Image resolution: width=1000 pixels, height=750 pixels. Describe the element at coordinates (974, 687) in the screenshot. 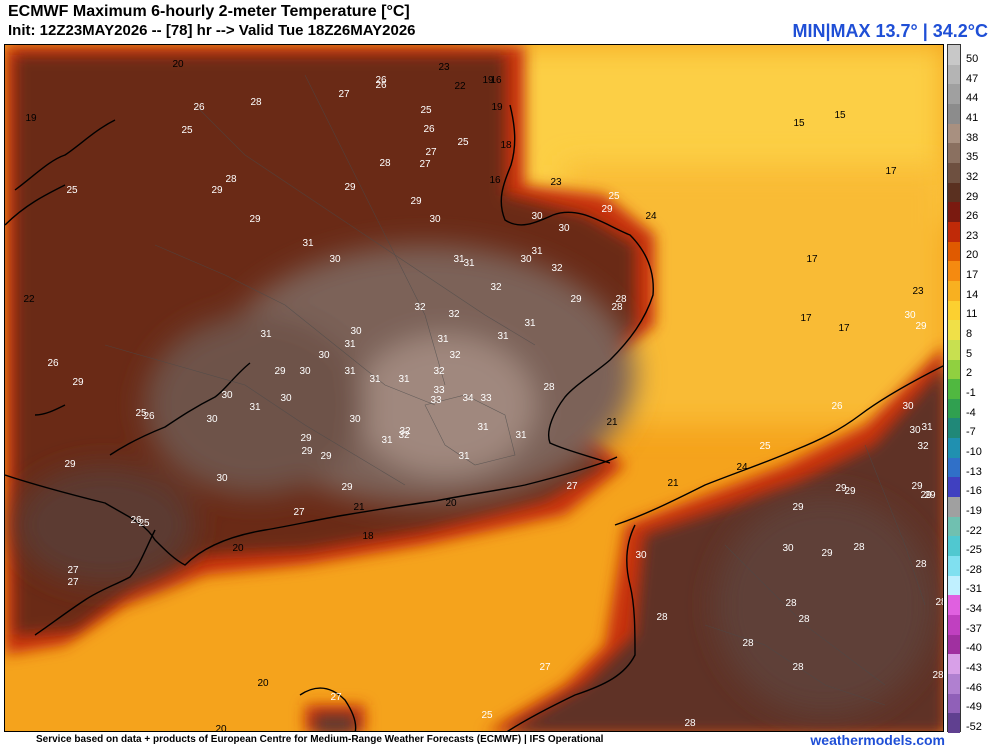

I see `colorbar-tick-label: -46` at that location.